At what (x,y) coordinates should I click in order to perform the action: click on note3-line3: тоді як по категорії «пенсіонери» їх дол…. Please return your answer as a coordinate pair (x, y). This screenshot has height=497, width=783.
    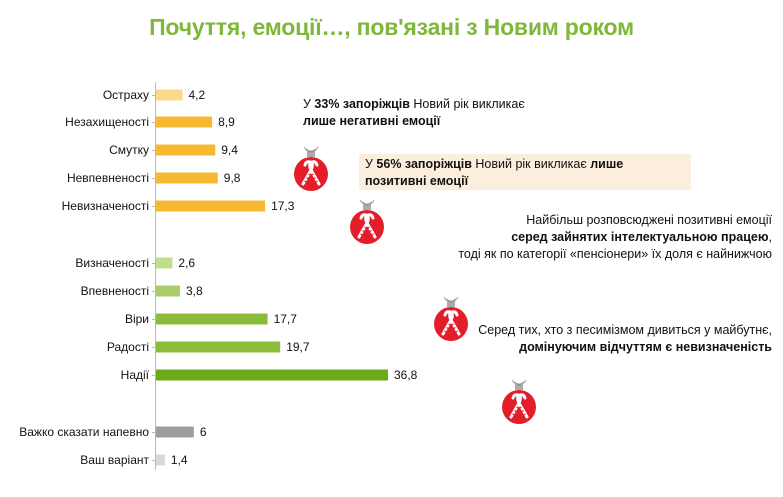
    Looking at the image, I should click on (615, 254).